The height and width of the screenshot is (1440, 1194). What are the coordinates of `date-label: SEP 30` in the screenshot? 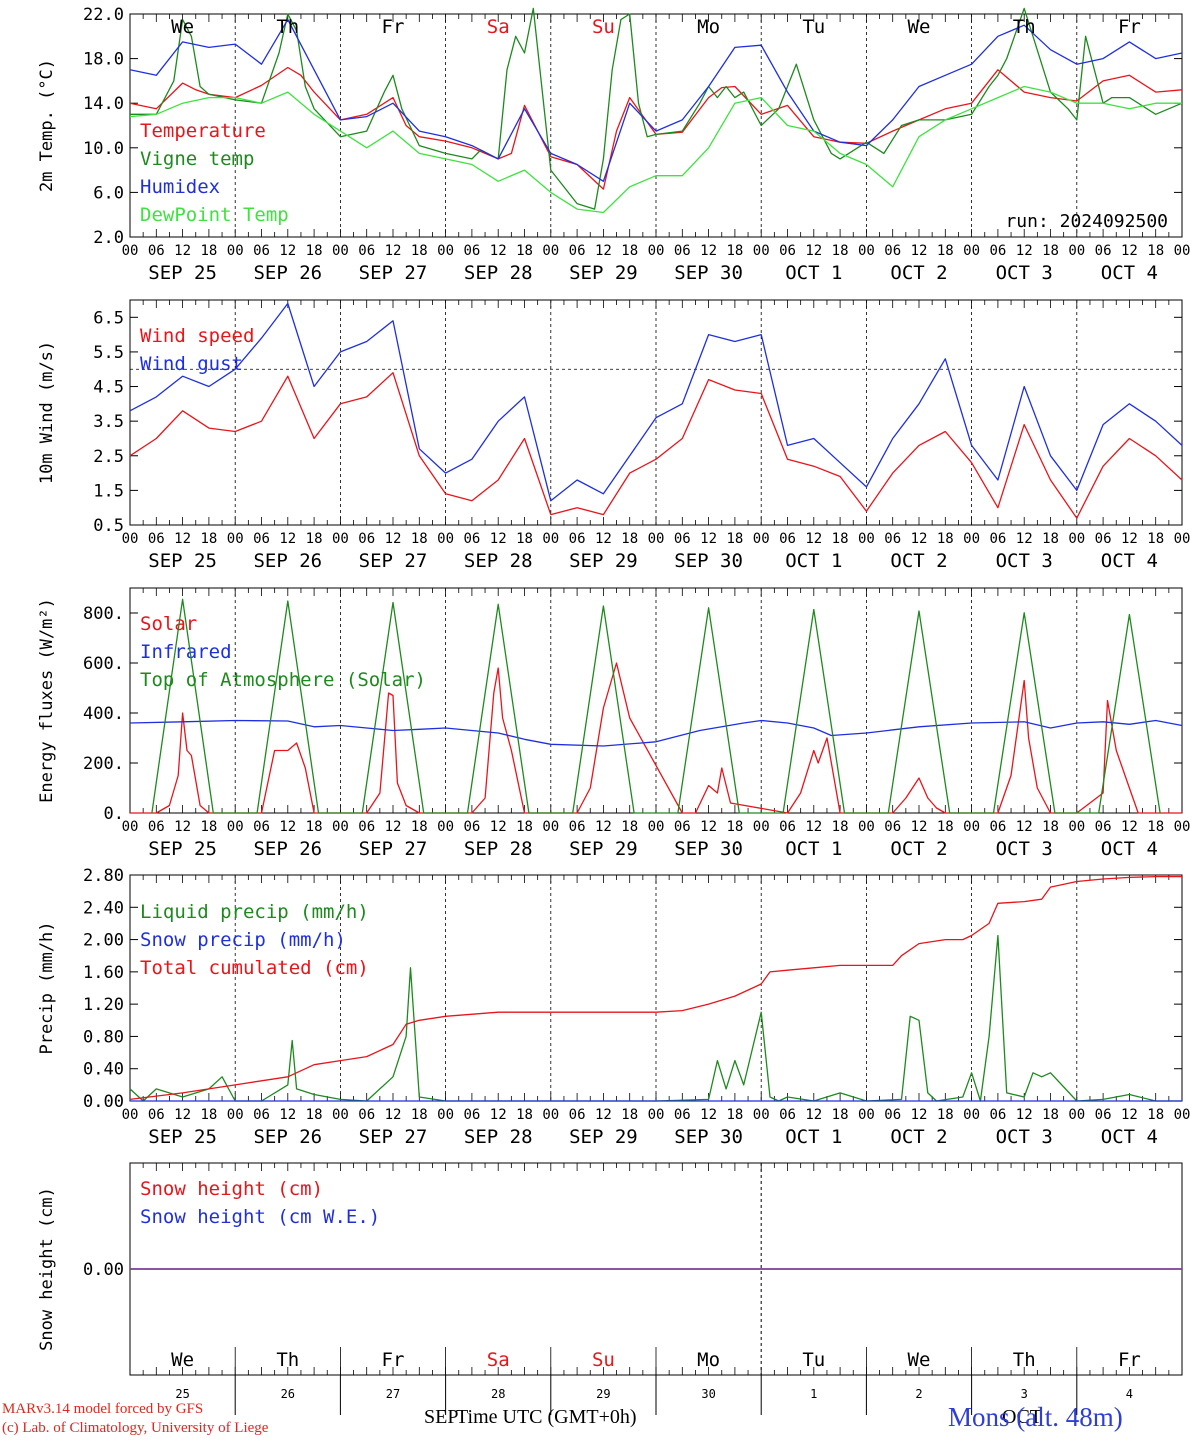 It's located at (708, 1137).